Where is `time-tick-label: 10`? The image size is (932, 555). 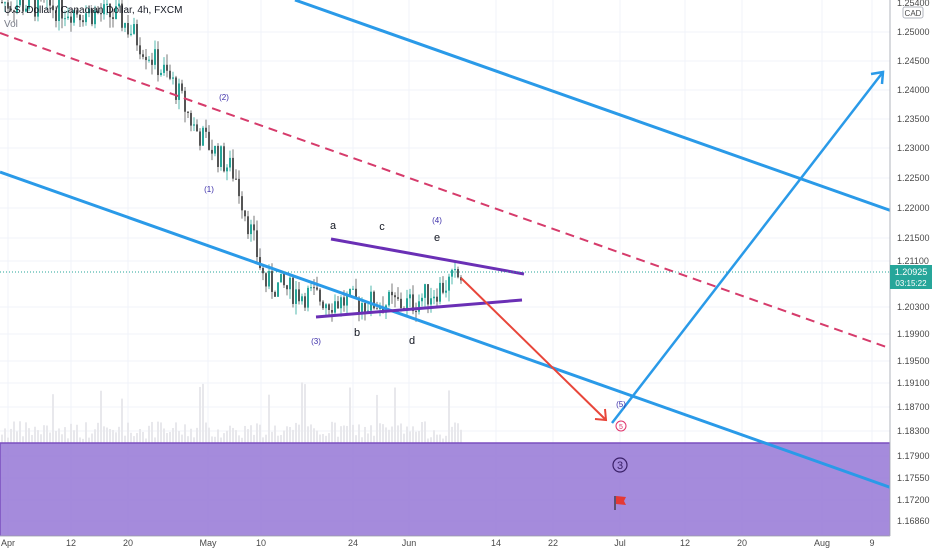 time-tick-label: 10 is located at coordinates (261, 543).